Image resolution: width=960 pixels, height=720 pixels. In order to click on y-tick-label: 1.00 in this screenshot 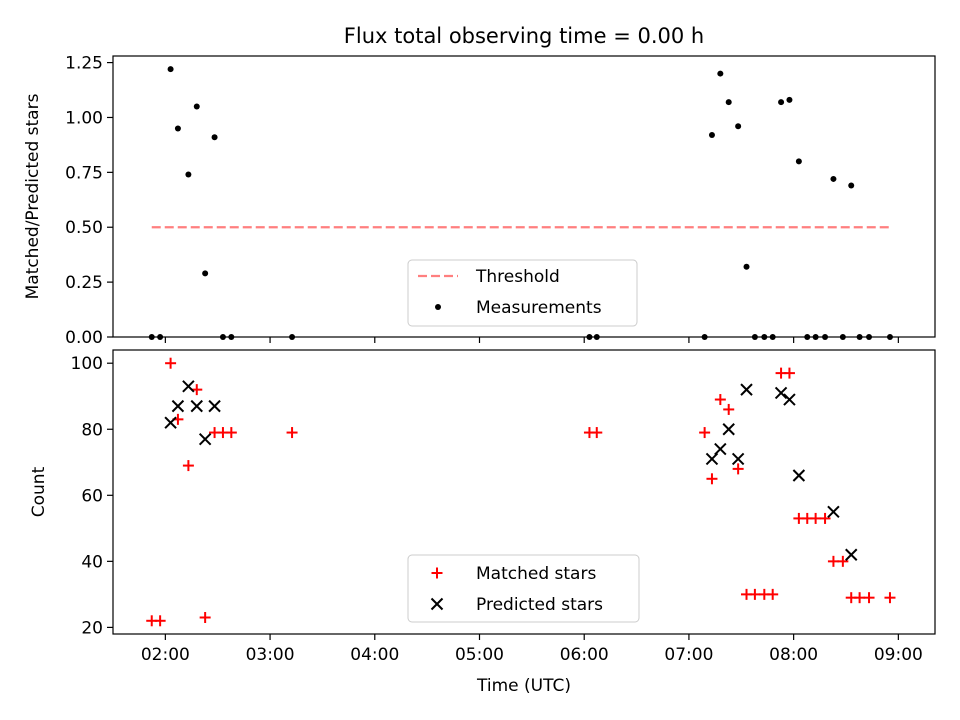, I will do `click(84, 118)`.